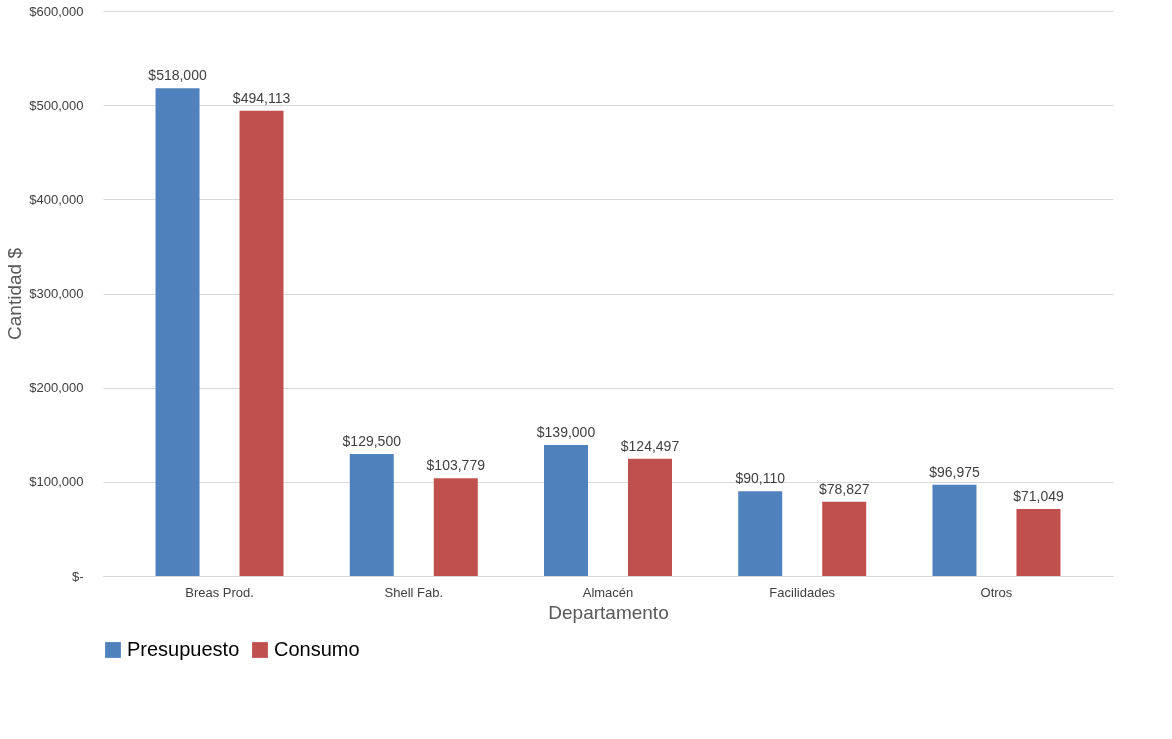 Image resolution: width=1172 pixels, height=739 pixels. What do you see at coordinates (760, 478) in the screenshot?
I see `data-label: $90,110` at bounding box center [760, 478].